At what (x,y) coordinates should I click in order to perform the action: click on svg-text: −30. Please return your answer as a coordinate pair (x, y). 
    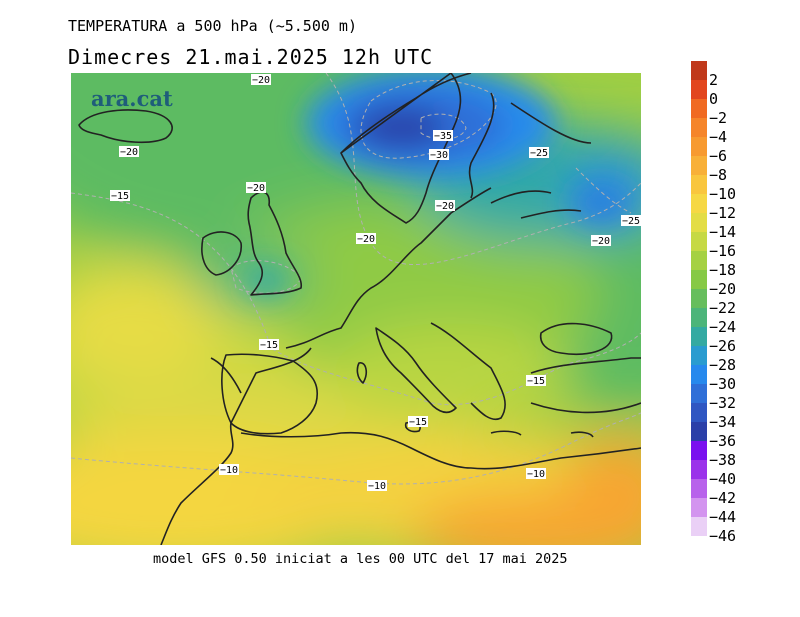
    Looking at the image, I should click on (439, 155).